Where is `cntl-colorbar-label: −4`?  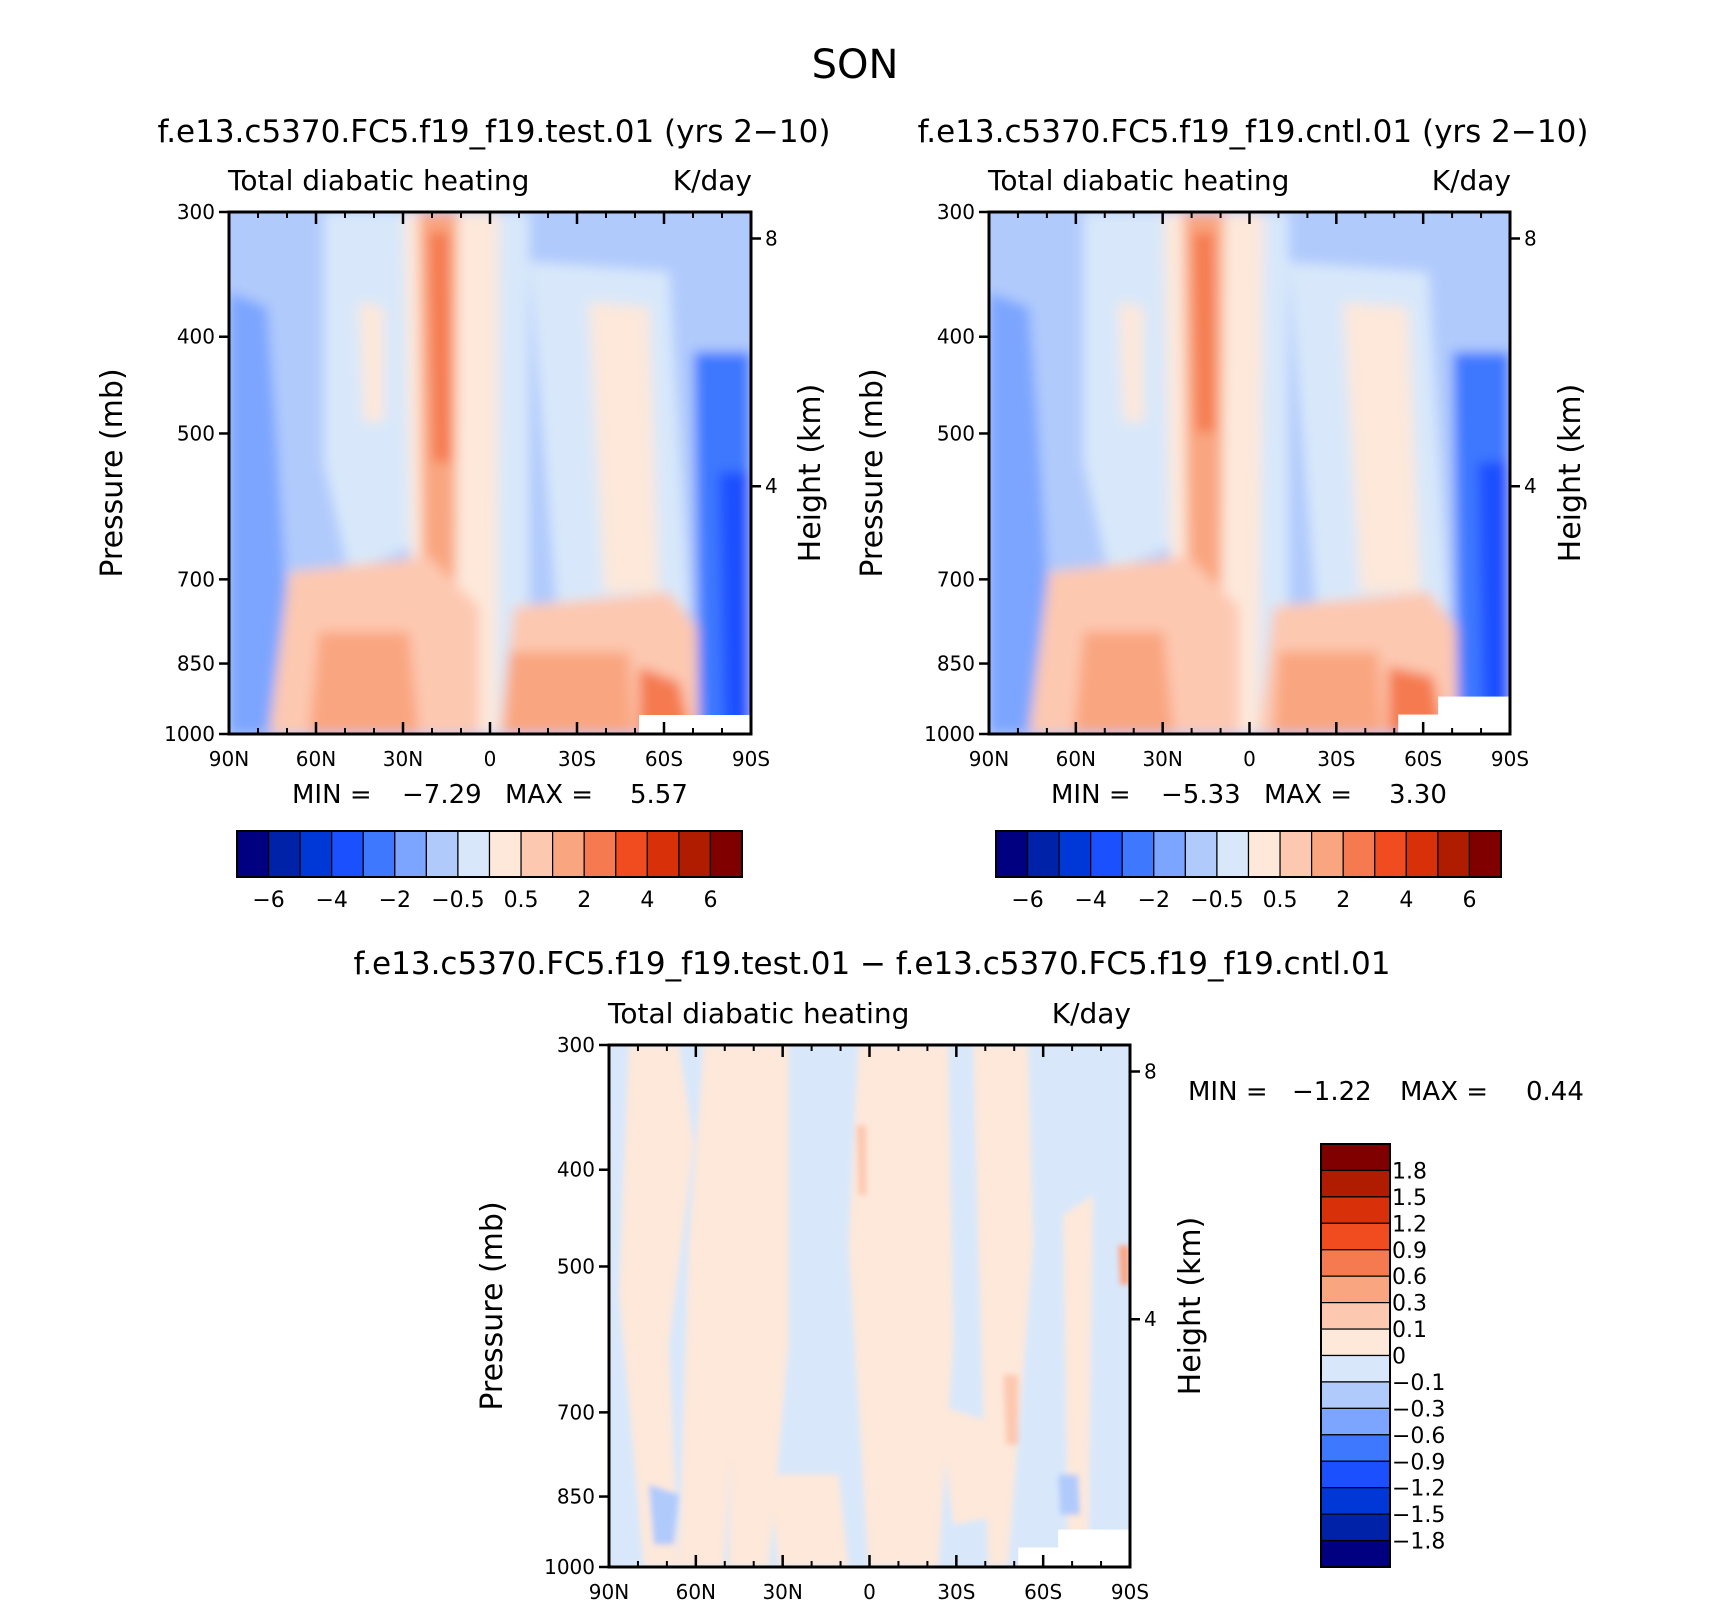 cntl-colorbar-label: −4 is located at coordinates (1090, 900).